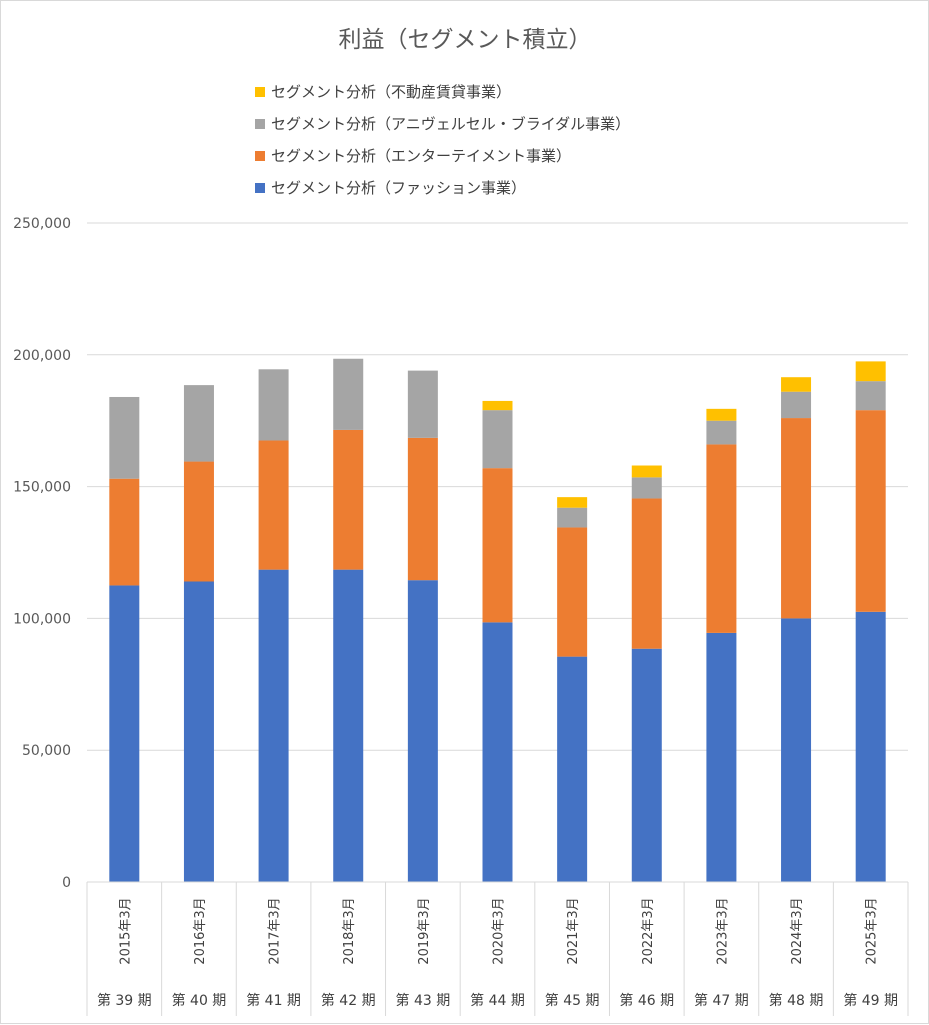 Image resolution: width=929 pixels, height=1025 pixels. Describe the element at coordinates (391, 92) in the screenshot. I see `legend-label: セグメント分析（不動産賃貸事業）` at that location.